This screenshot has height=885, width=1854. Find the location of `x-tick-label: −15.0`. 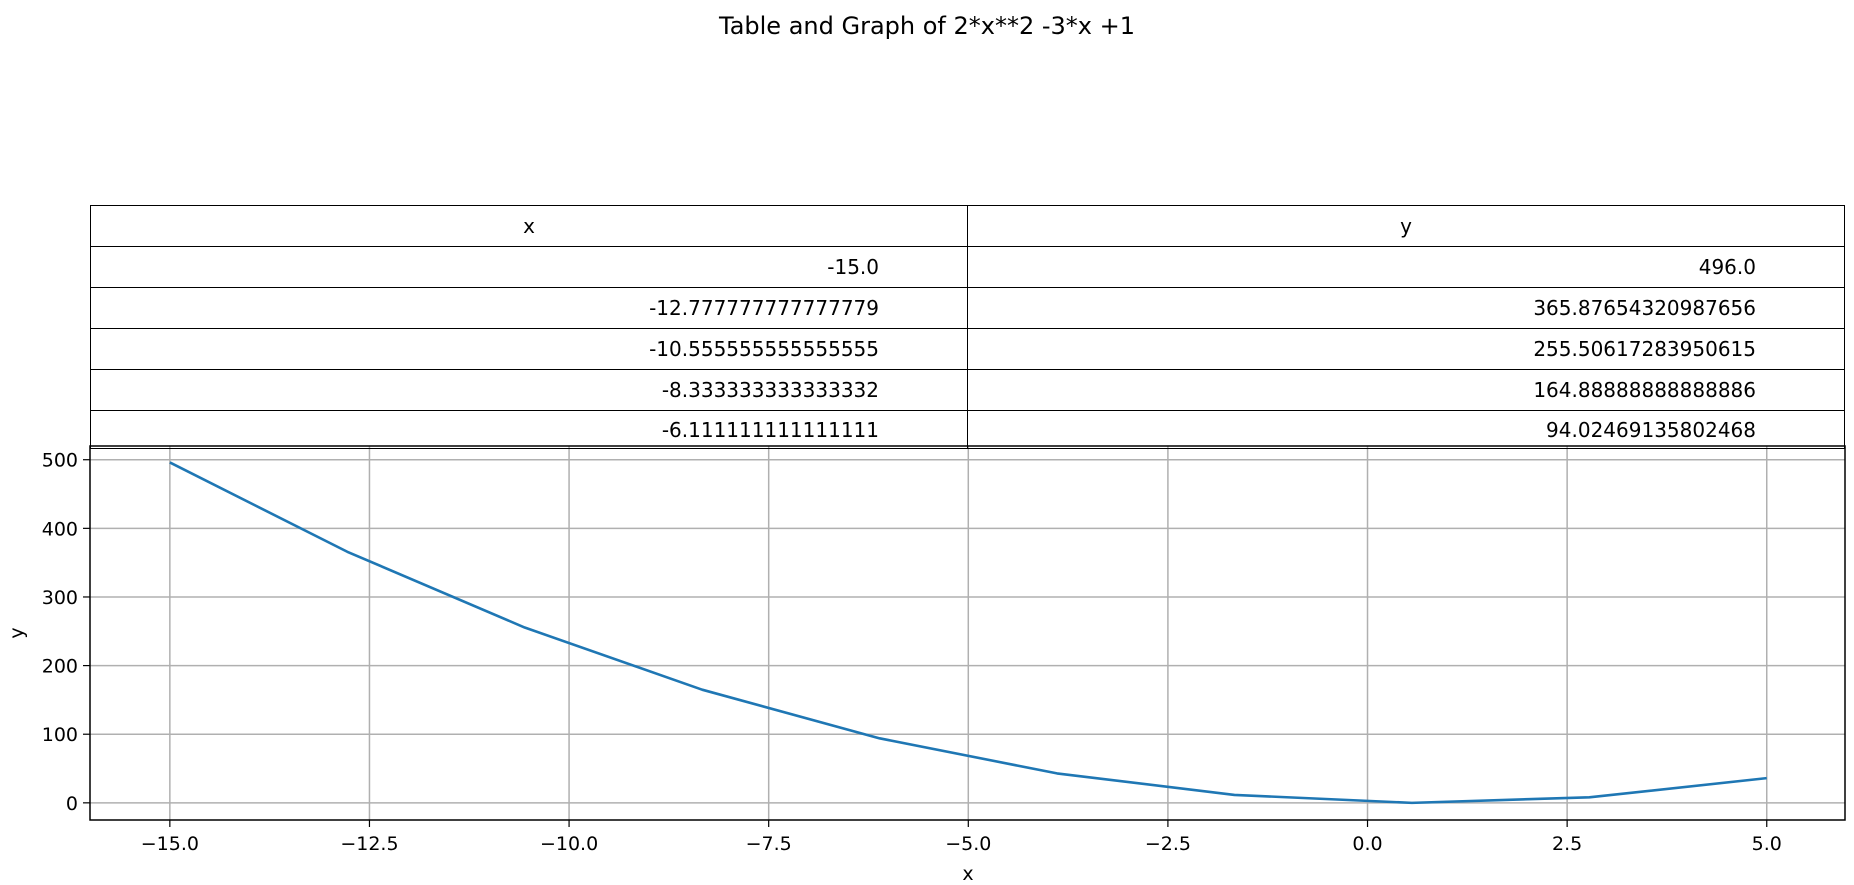

x-tick-label: −15.0 is located at coordinates (170, 844).